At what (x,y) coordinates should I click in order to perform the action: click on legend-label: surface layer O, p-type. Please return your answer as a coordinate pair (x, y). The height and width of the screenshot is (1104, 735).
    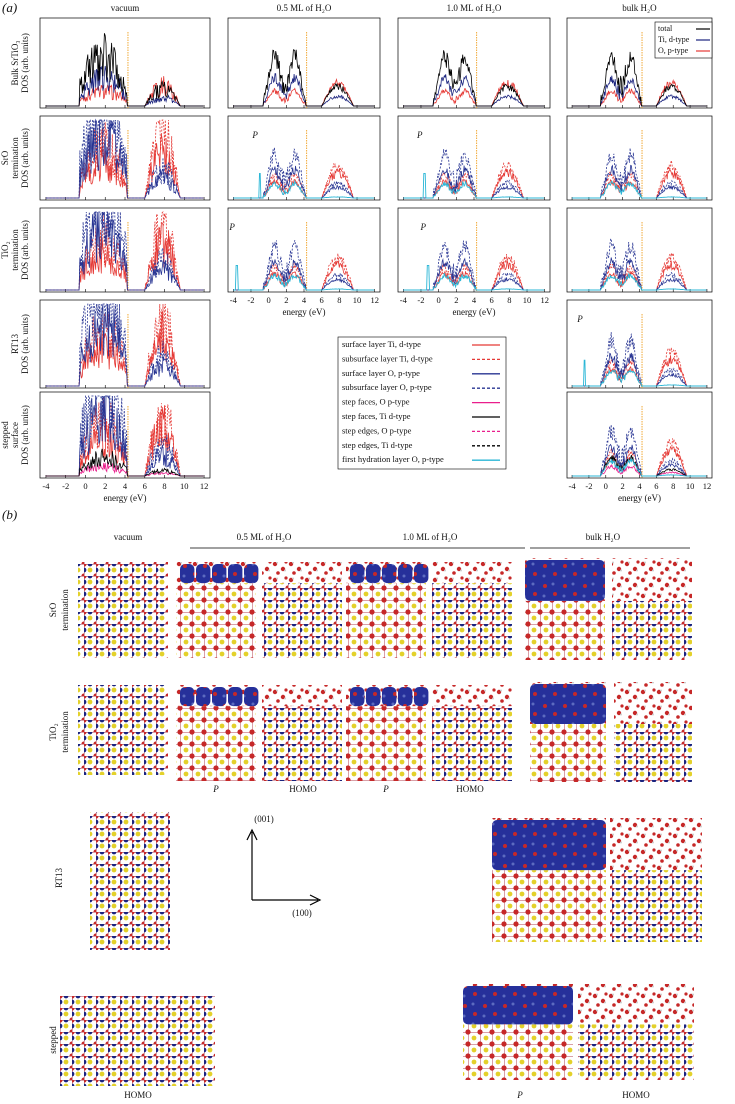
    Looking at the image, I should click on (381, 373).